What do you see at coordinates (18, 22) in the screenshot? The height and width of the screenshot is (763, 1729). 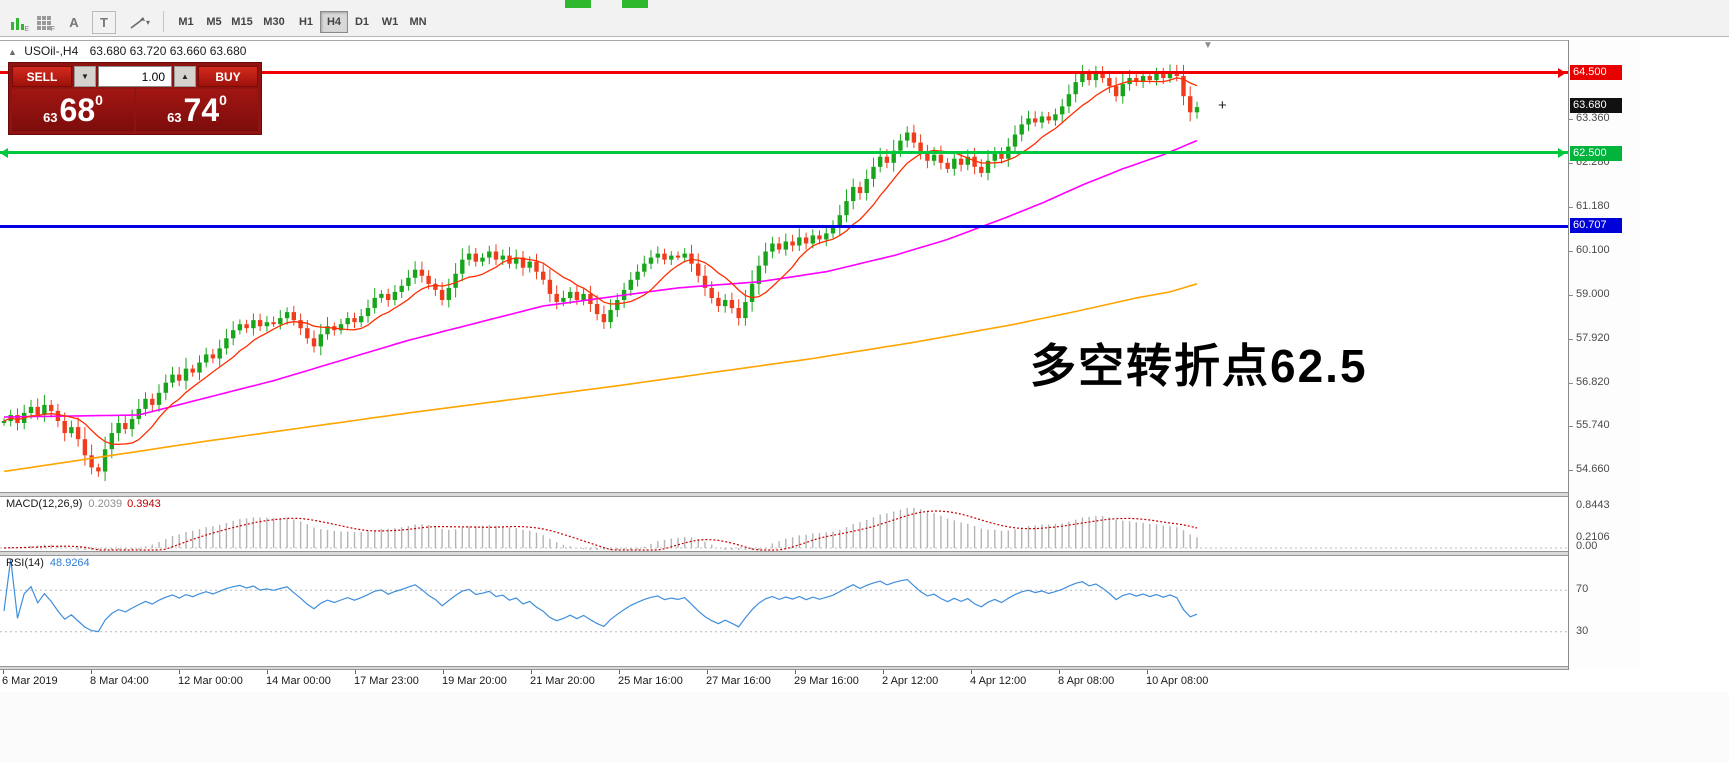 I see `bar-chart-icon: E` at bounding box center [18, 22].